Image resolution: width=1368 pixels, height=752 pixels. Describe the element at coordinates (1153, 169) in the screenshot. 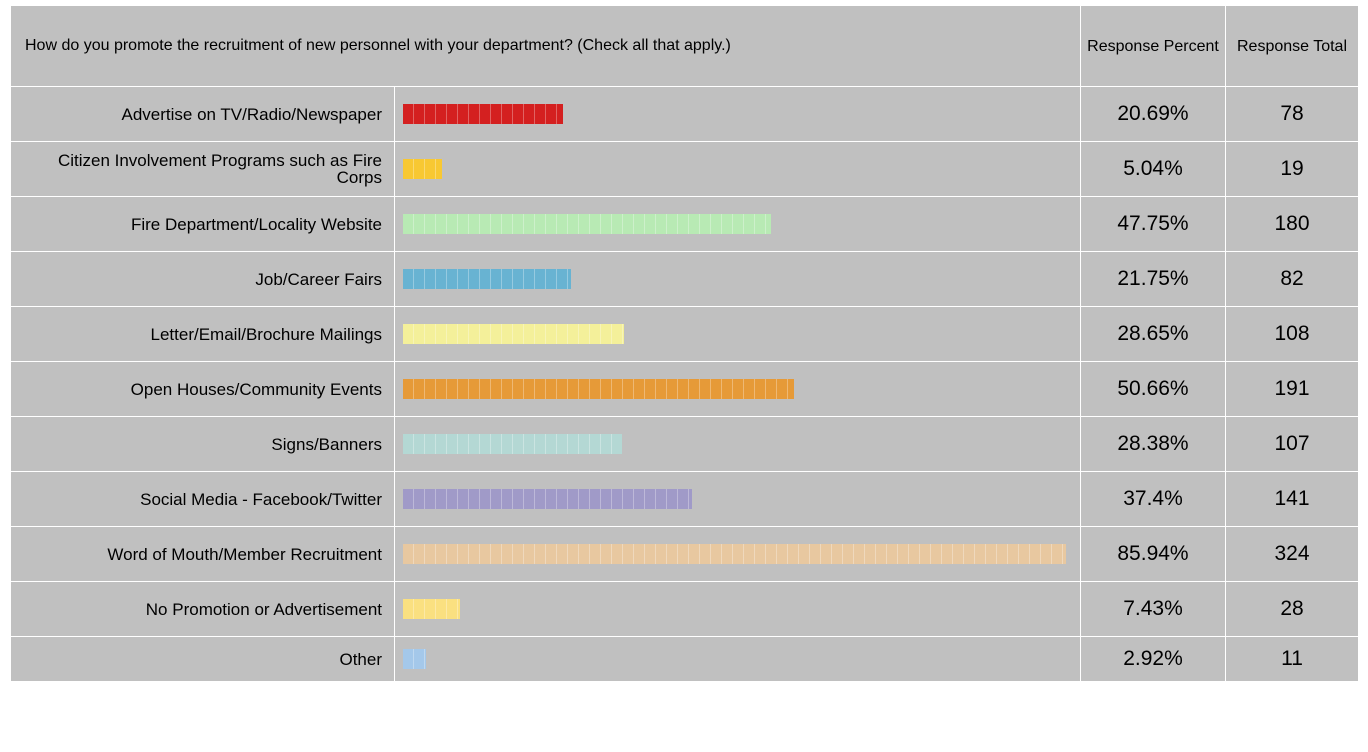

I see `response-percent: 5.04%` at that location.